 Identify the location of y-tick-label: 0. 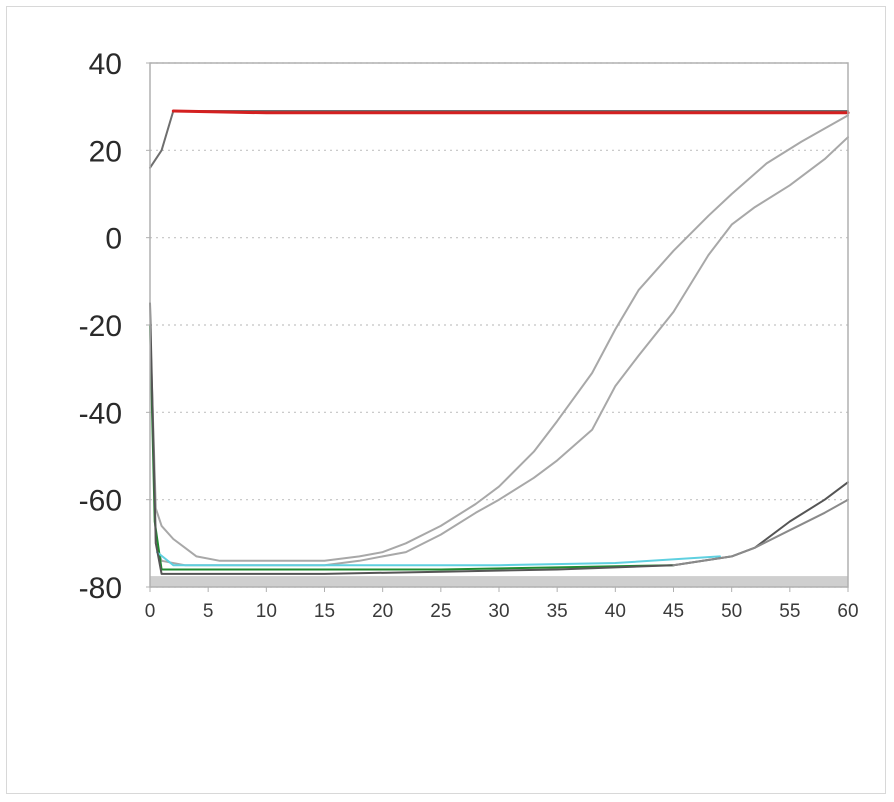
(113, 239).